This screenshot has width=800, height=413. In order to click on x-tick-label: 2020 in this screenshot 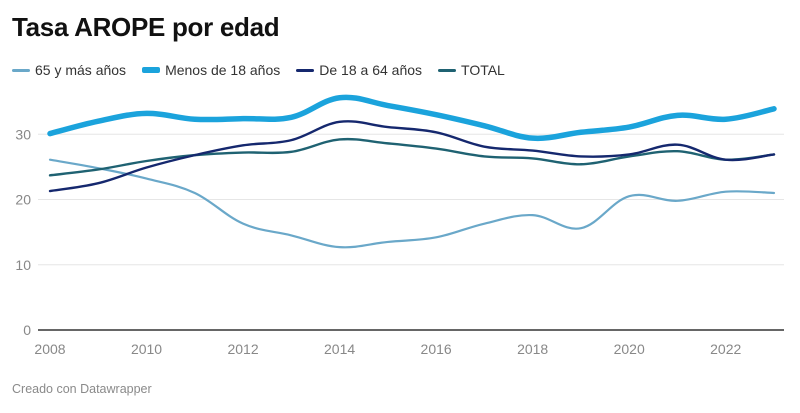, I will do `click(629, 349)`.